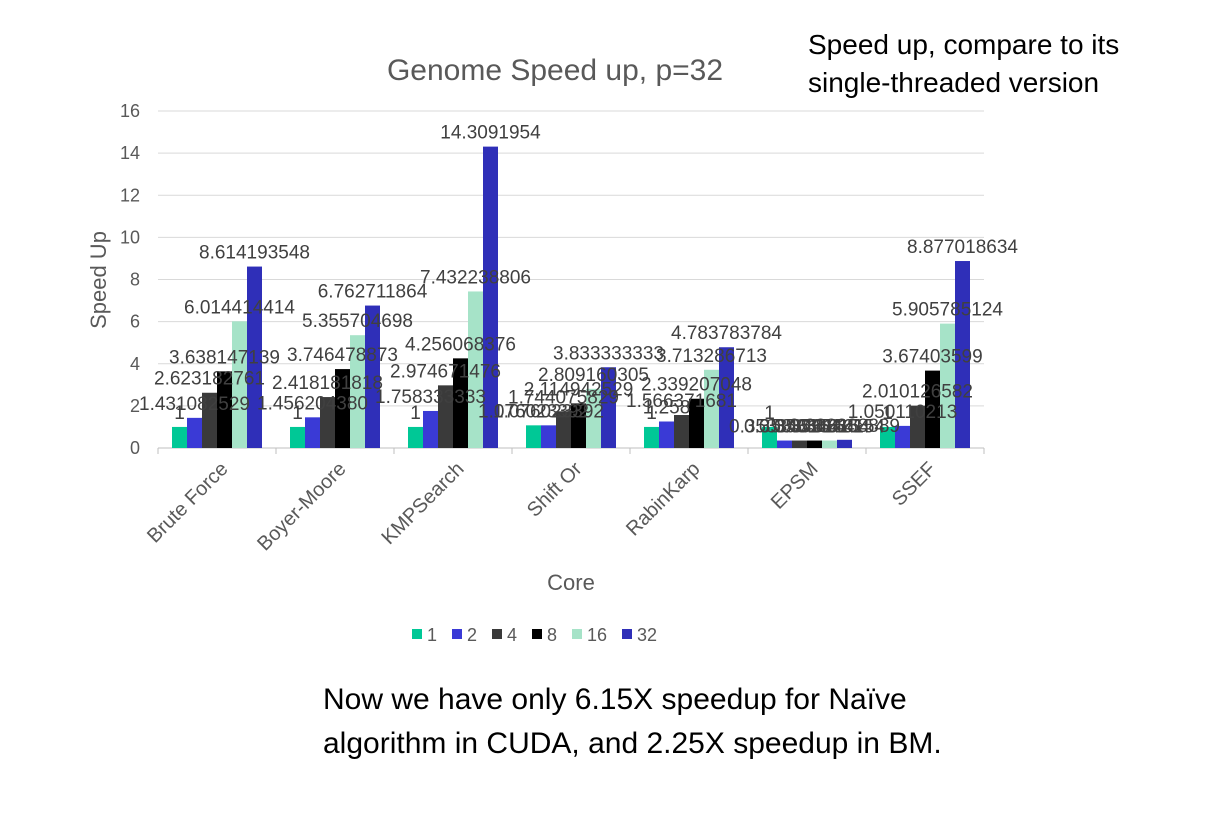 This screenshot has width=1217, height=822. I want to click on data-label: 5.905785124, so click(947, 310).